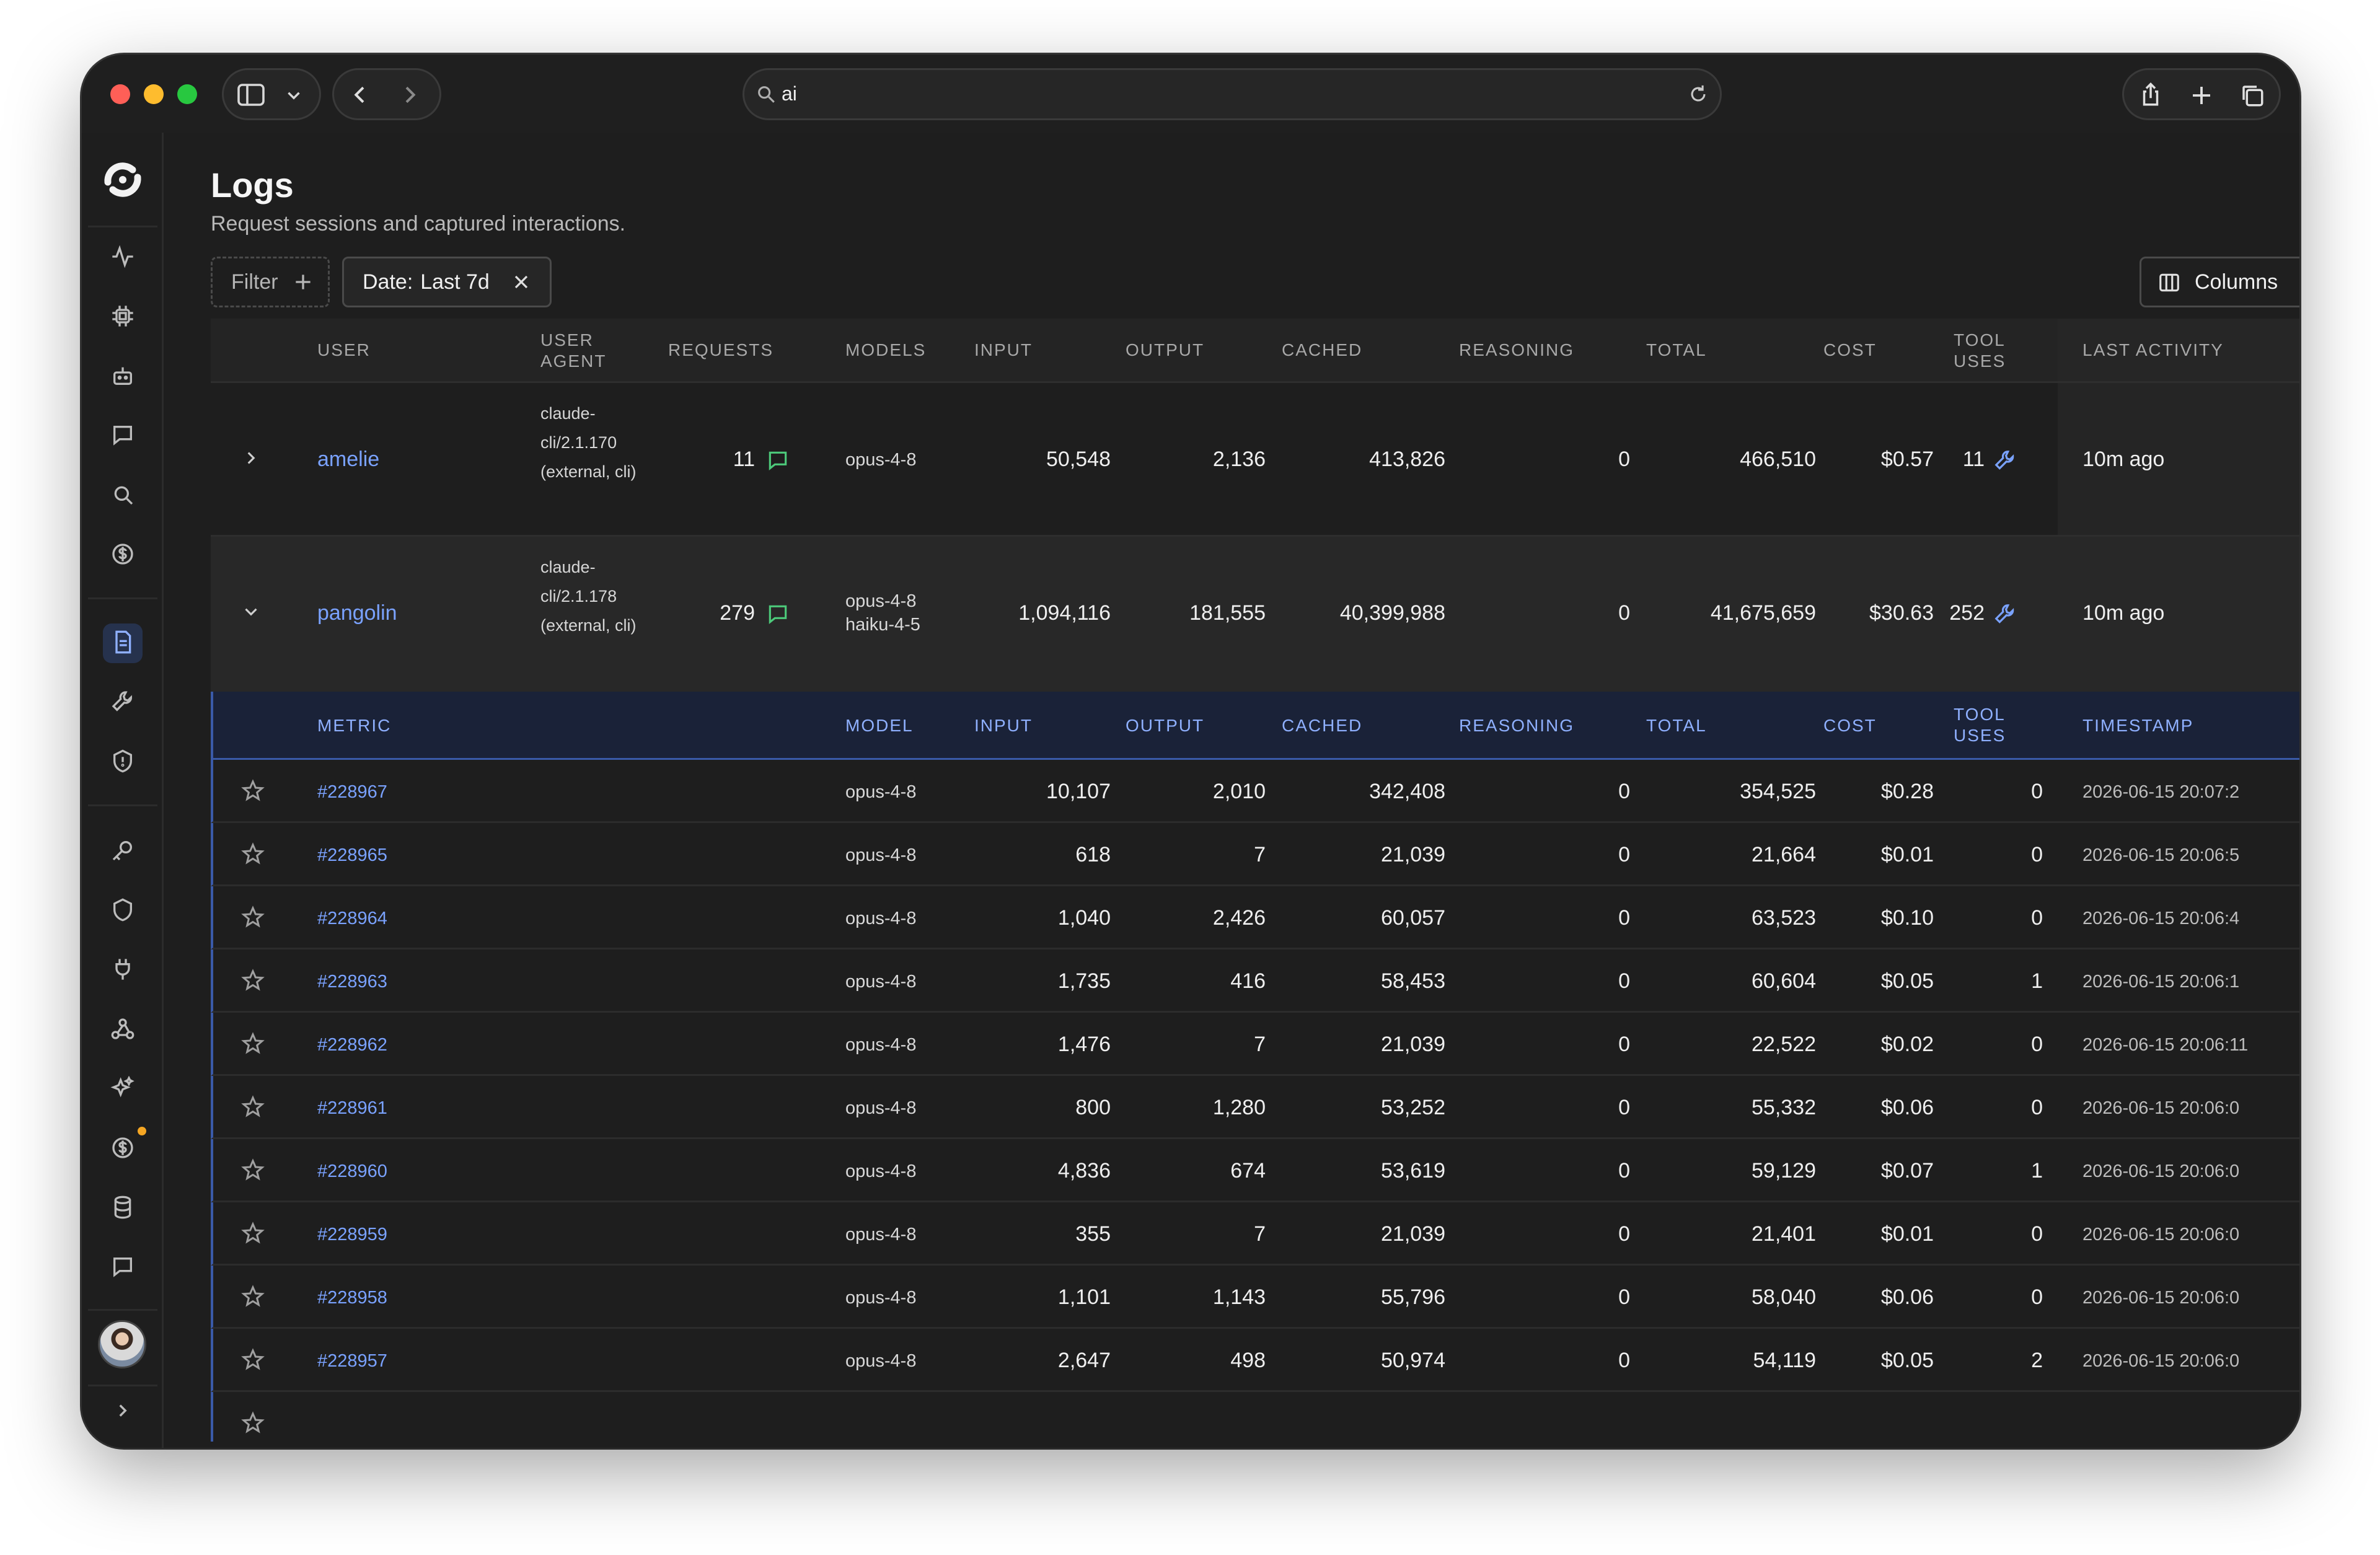 The image size is (2380, 1555). Describe the element at coordinates (2138, 725) in the screenshot. I see `subheader-timestamp: TIMESTAMP` at that location.